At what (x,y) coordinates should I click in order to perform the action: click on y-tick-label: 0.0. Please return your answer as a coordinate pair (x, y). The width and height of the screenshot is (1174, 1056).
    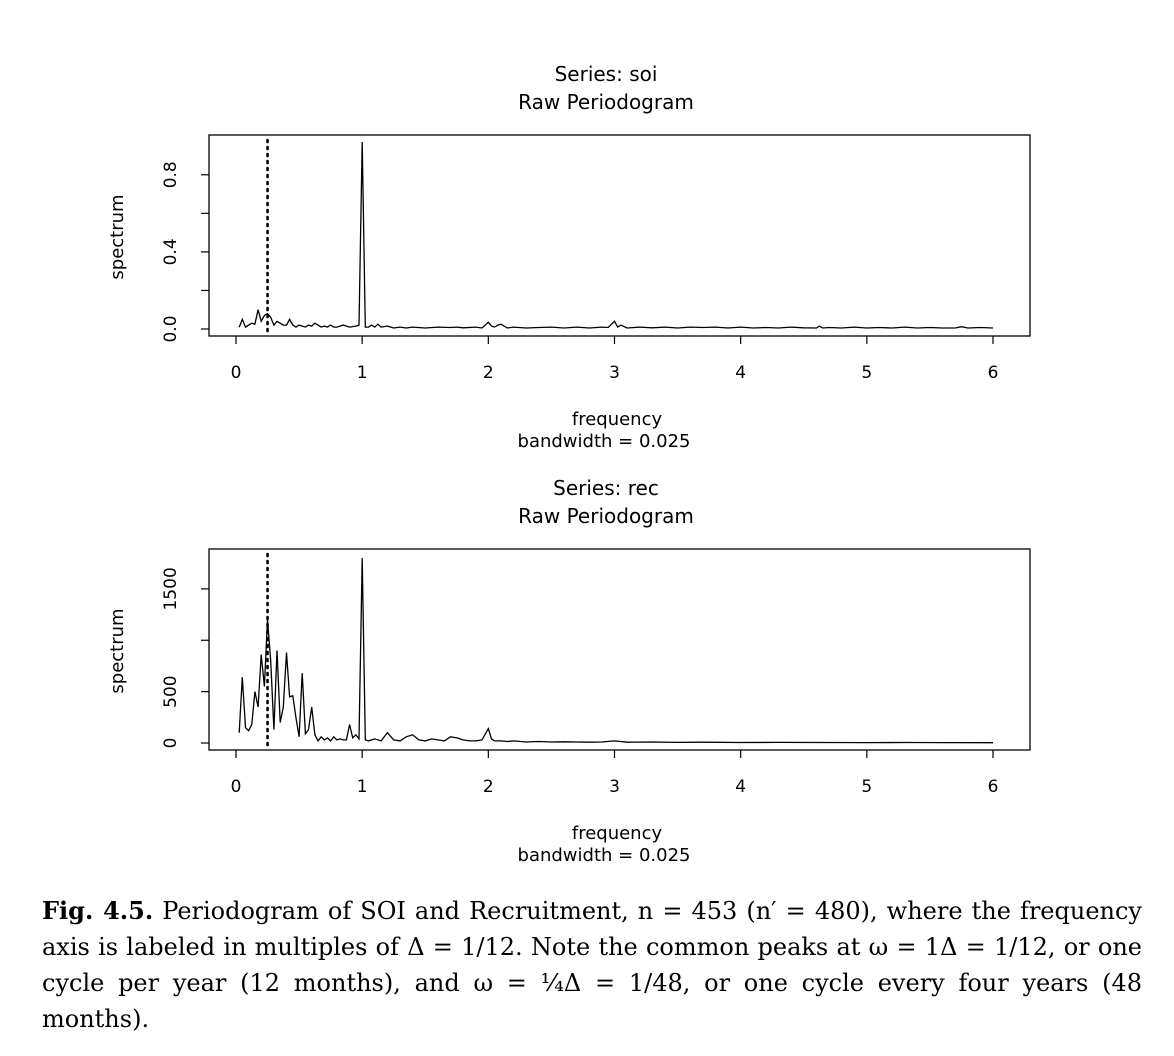
    Looking at the image, I should click on (171, 328).